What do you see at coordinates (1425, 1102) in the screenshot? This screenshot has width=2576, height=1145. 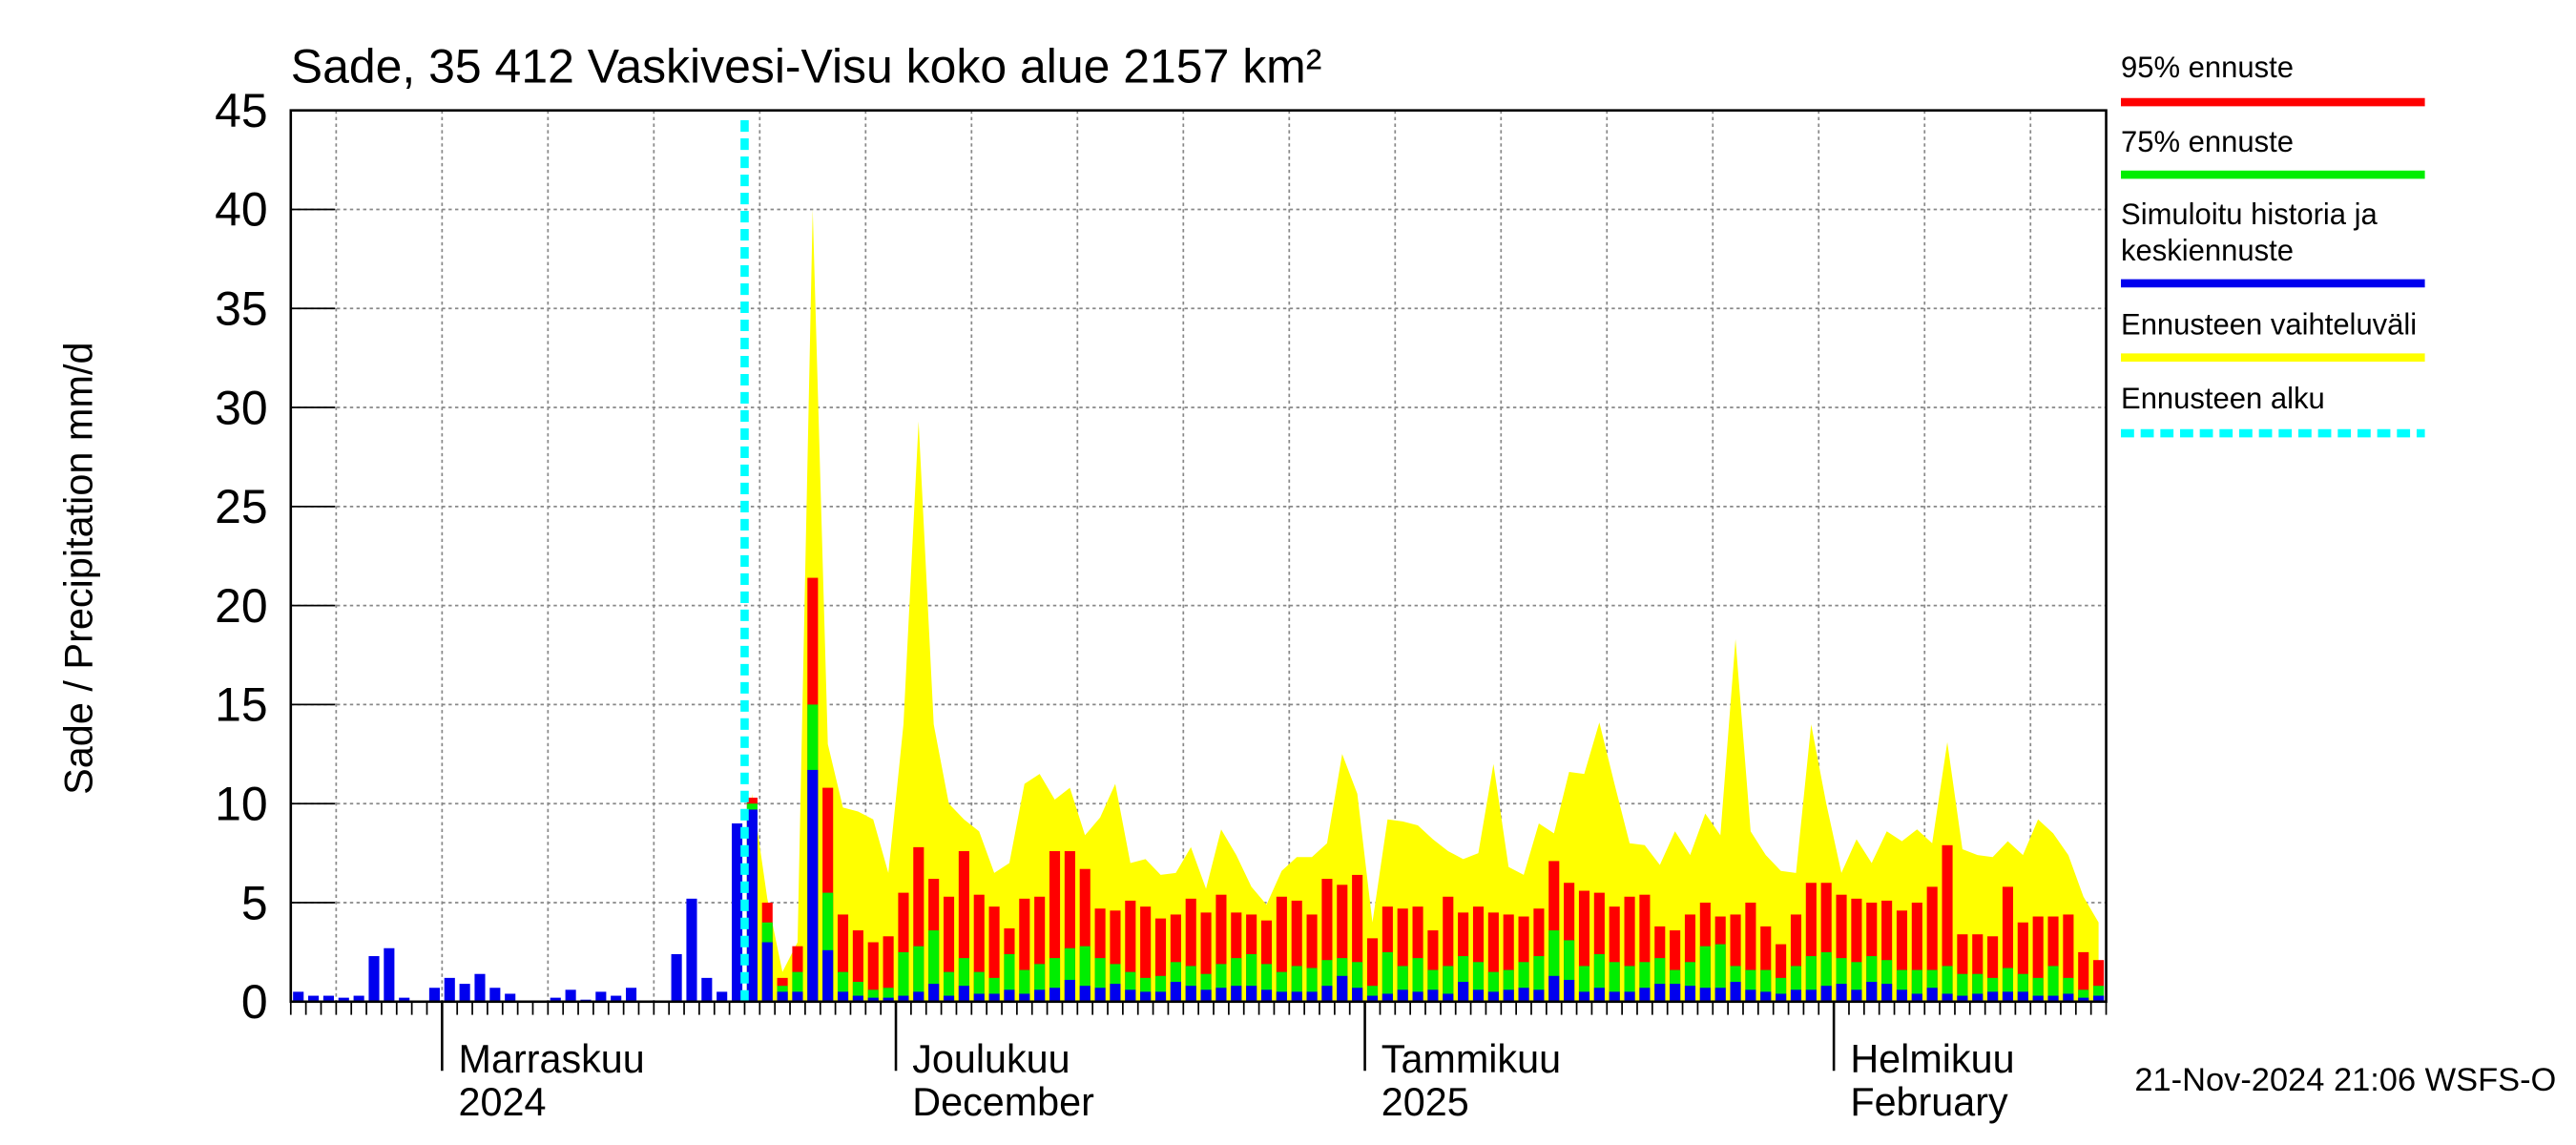 I see `x-tick-sublabel: 2025` at bounding box center [1425, 1102].